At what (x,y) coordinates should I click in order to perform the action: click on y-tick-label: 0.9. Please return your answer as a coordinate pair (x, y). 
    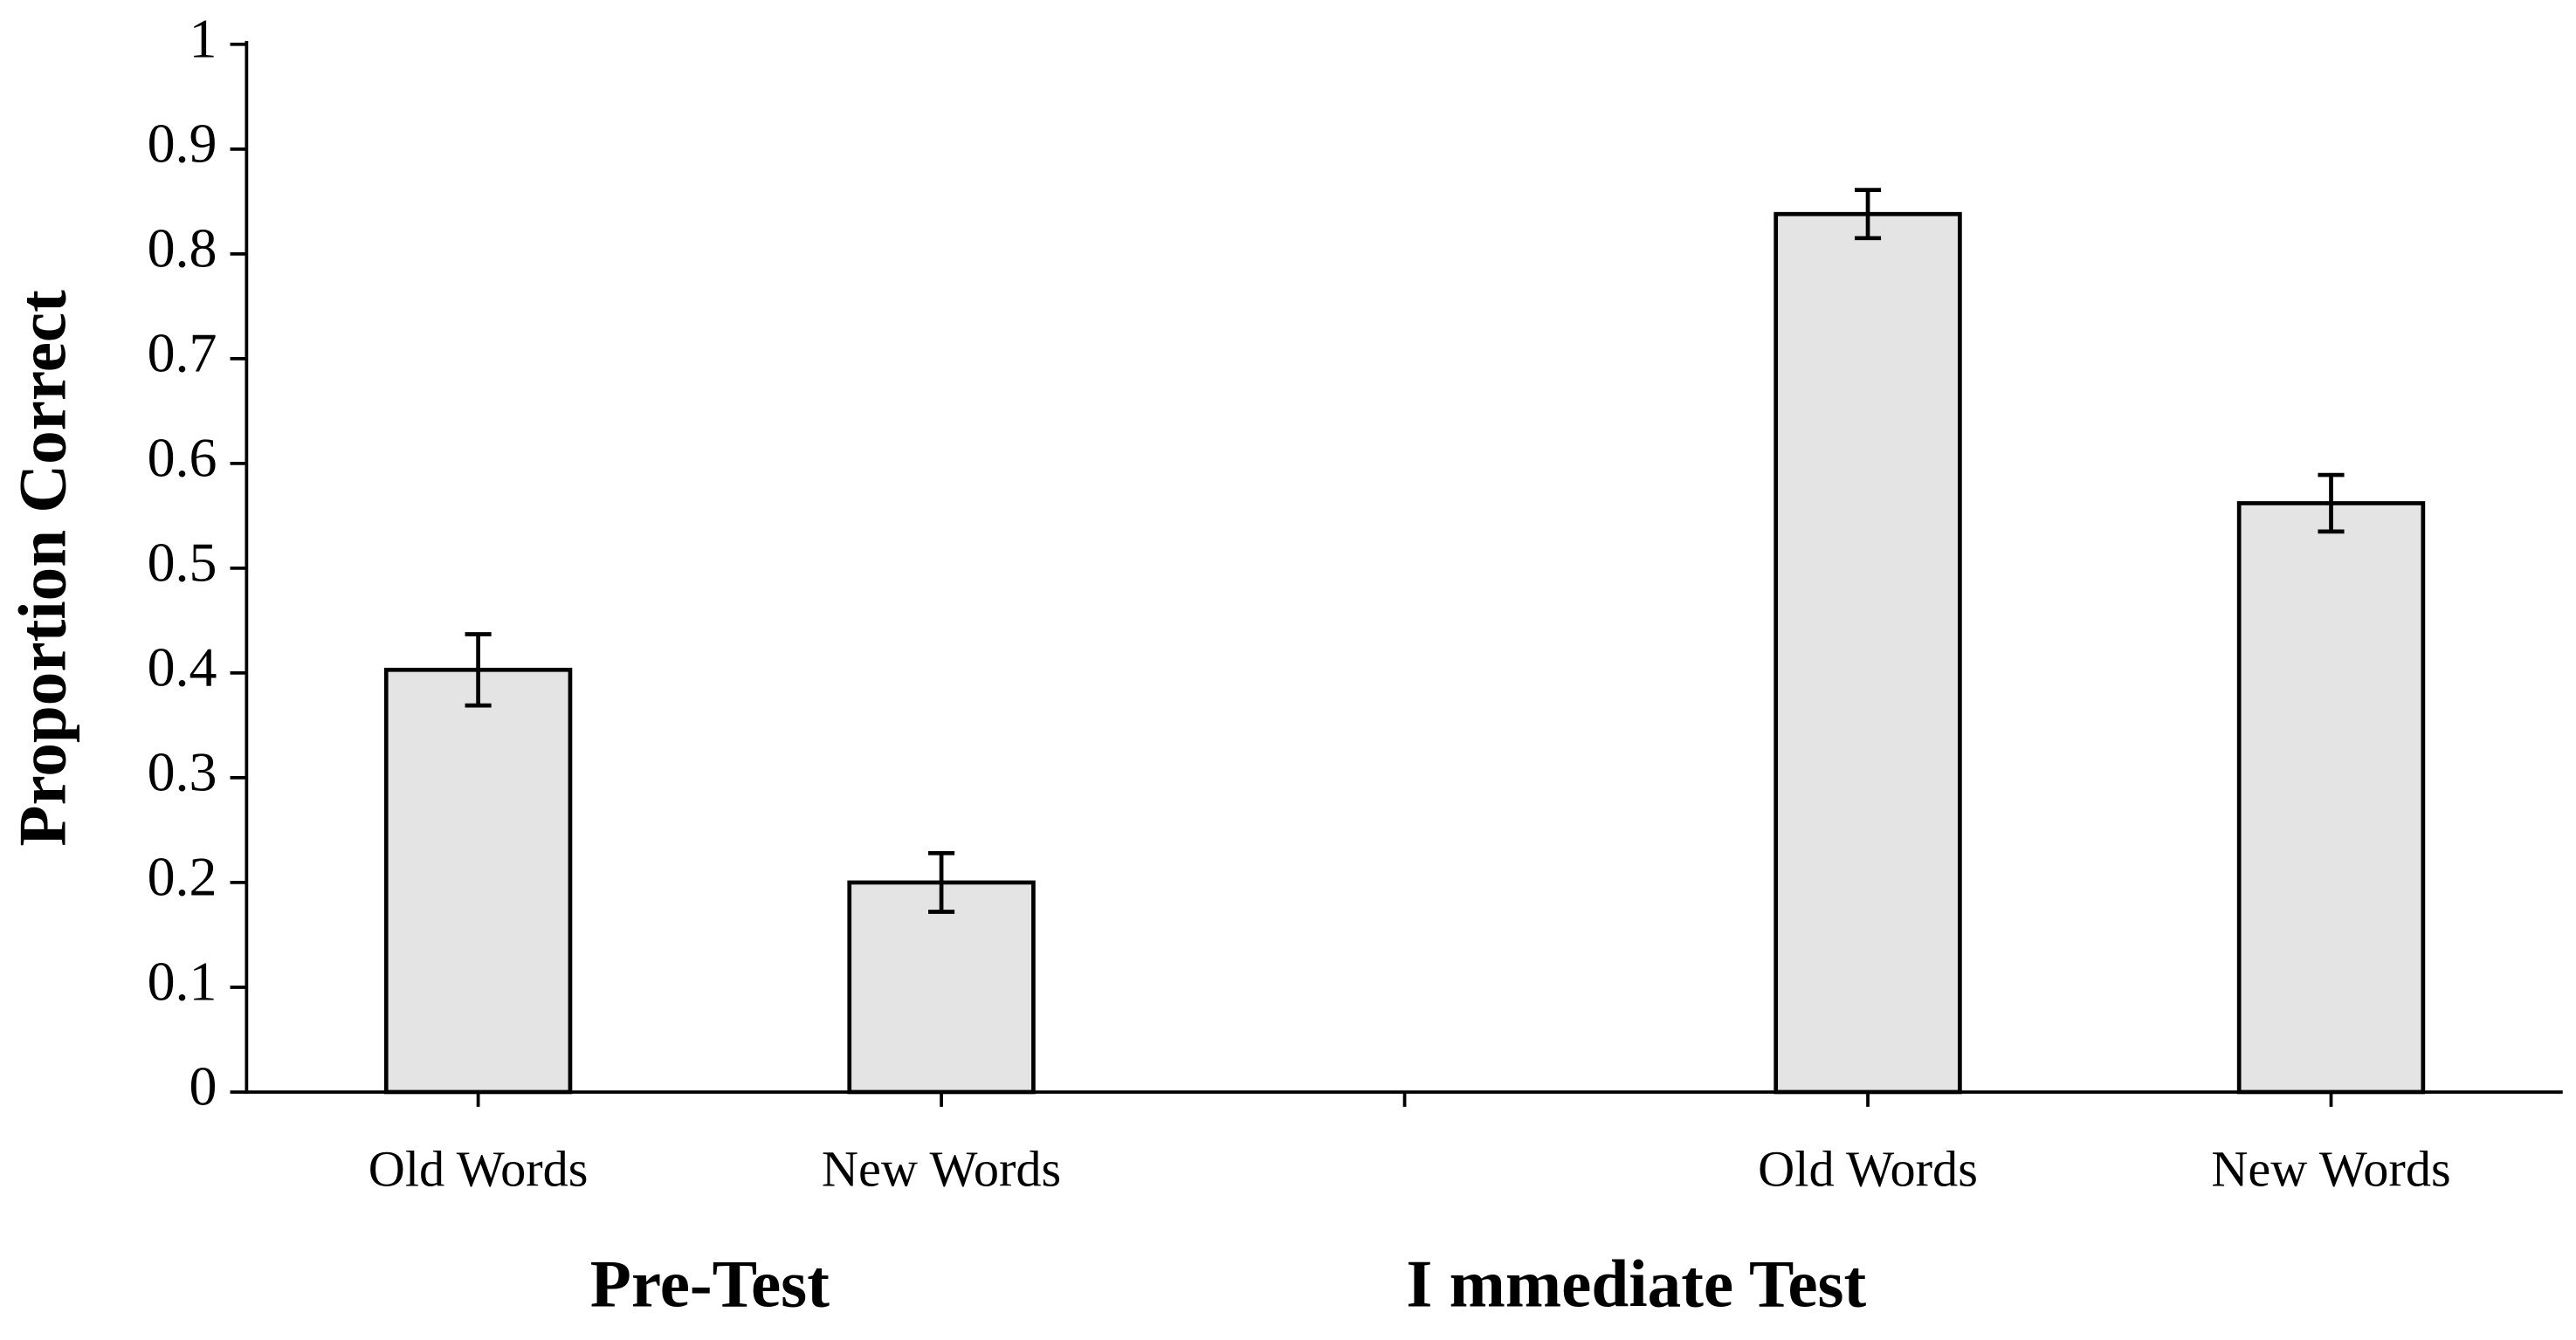
    Looking at the image, I should click on (182, 143).